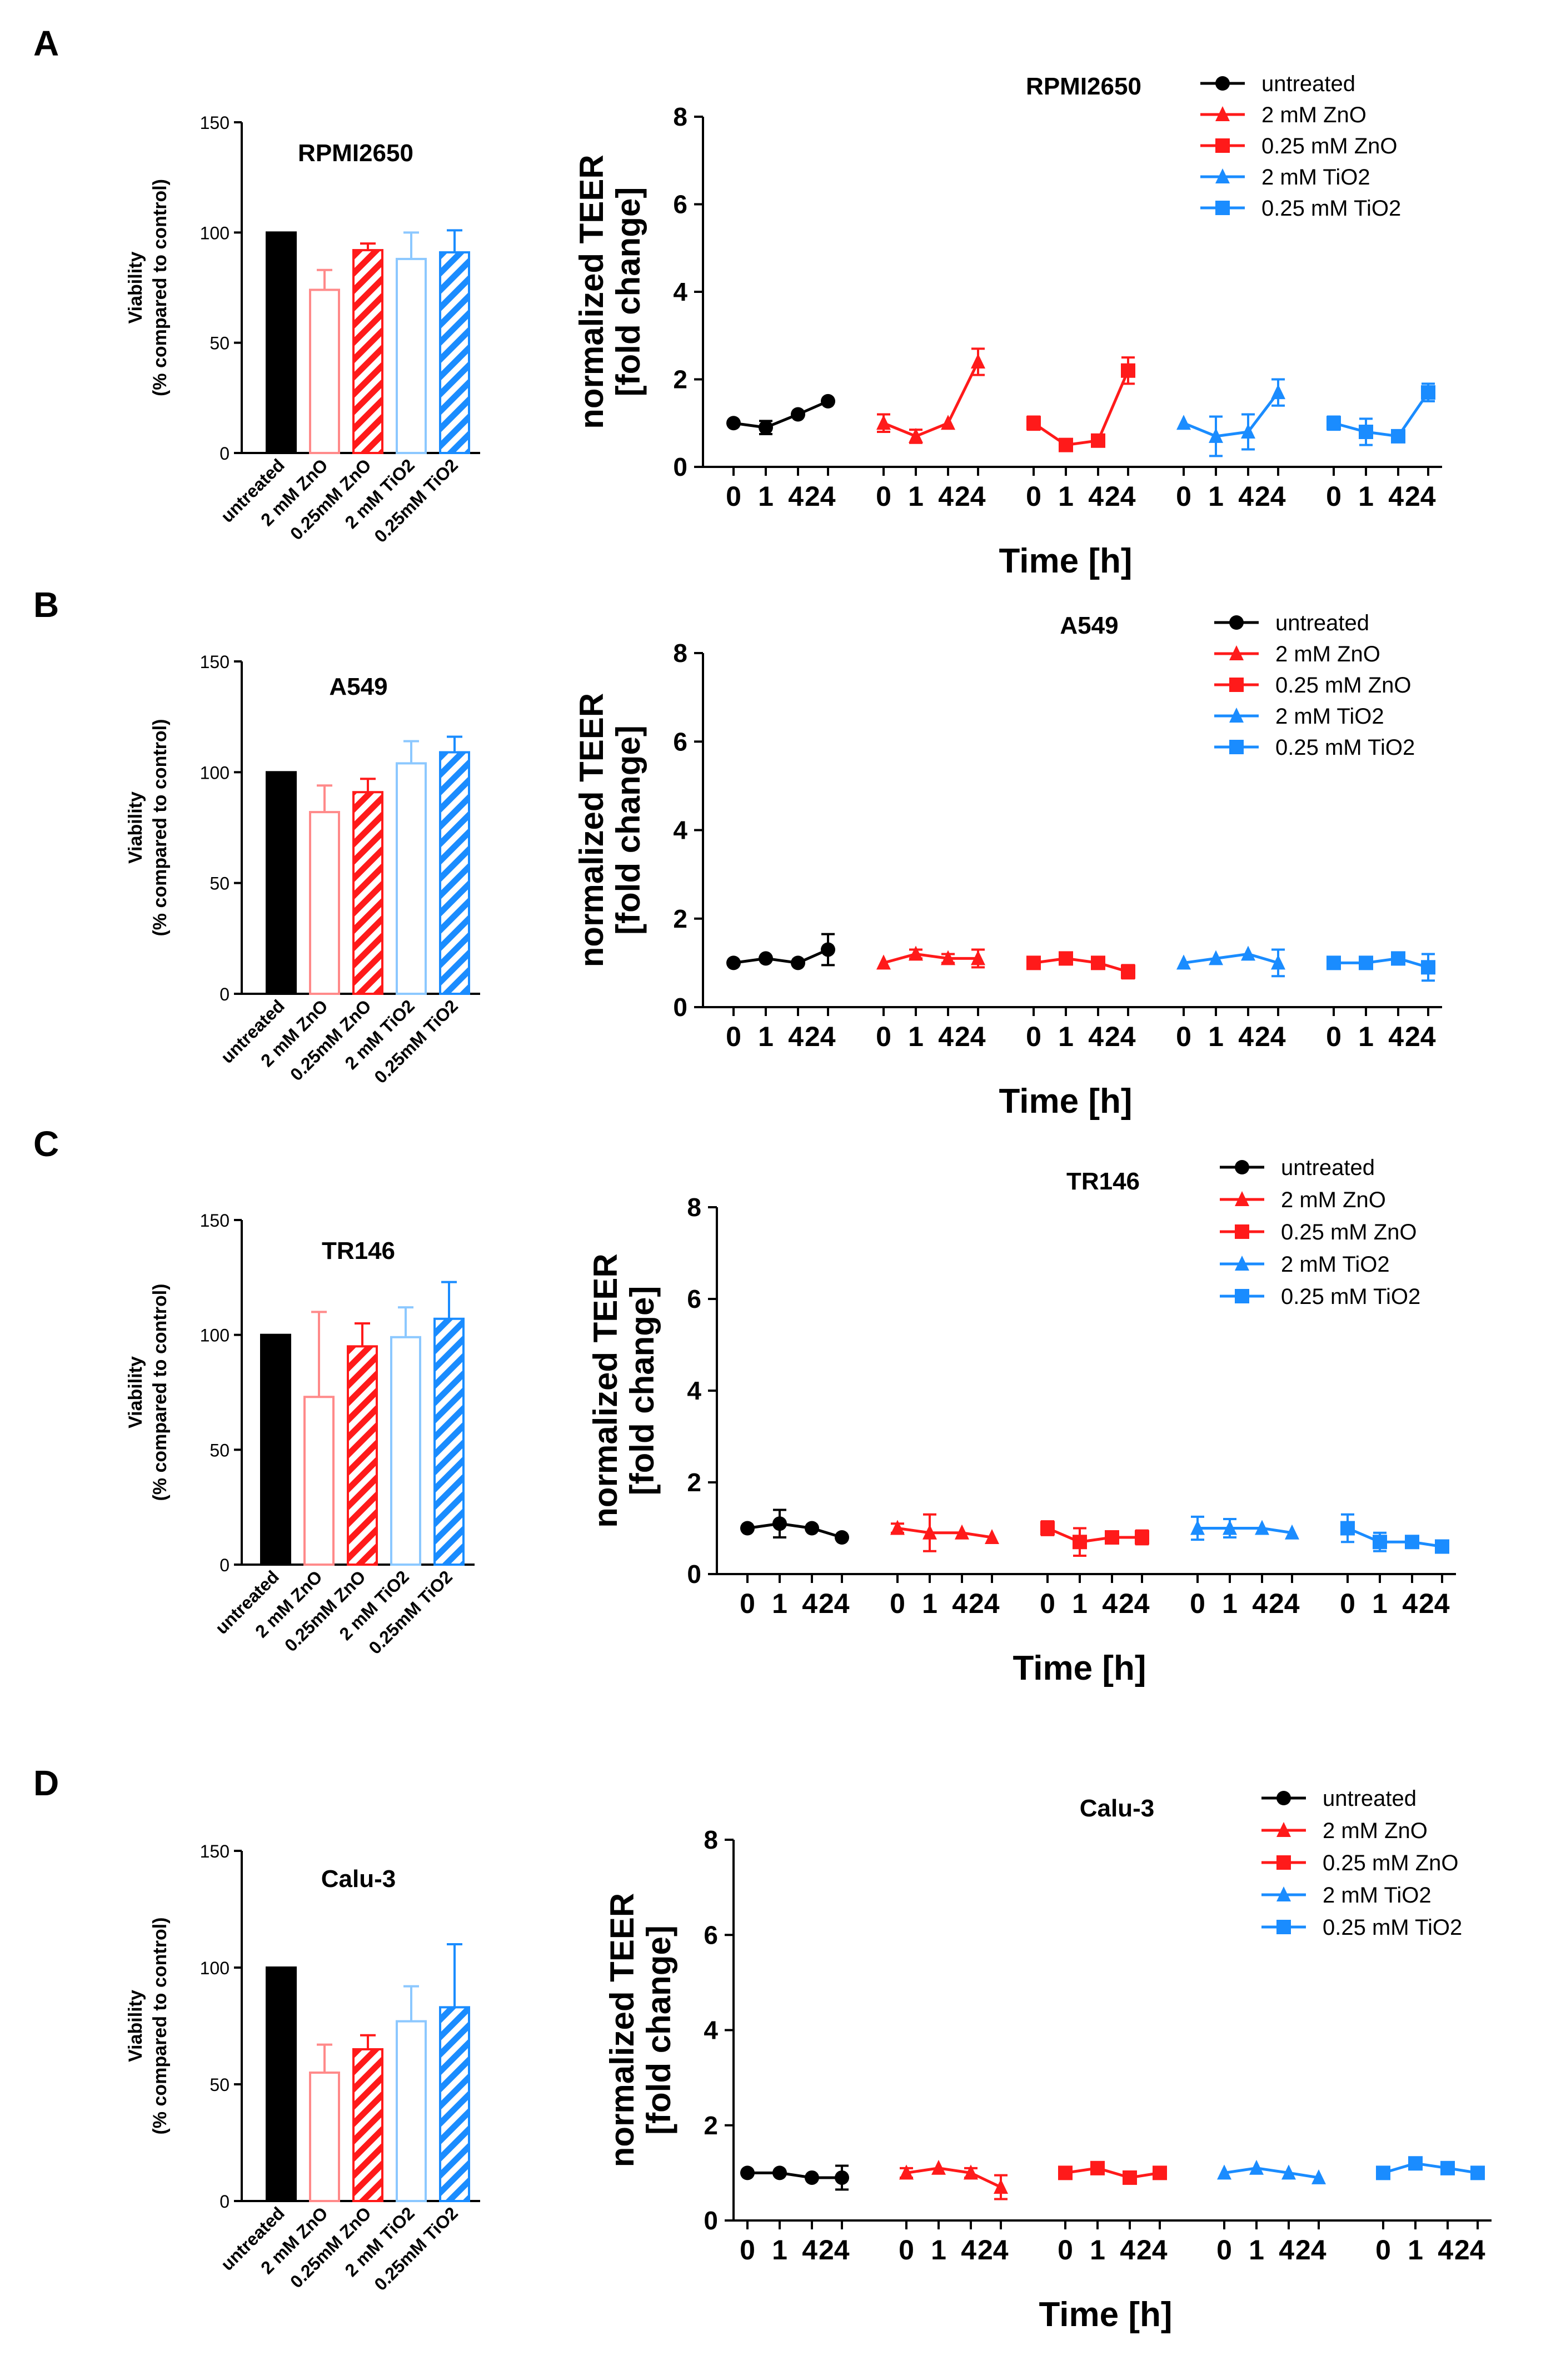 This screenshot has height=2380, width=1546. What do you see at coordinates (215, 1851) in the screenshot?
I see `viability-y-tick-label: 150` at bounding box center [215, 1851].